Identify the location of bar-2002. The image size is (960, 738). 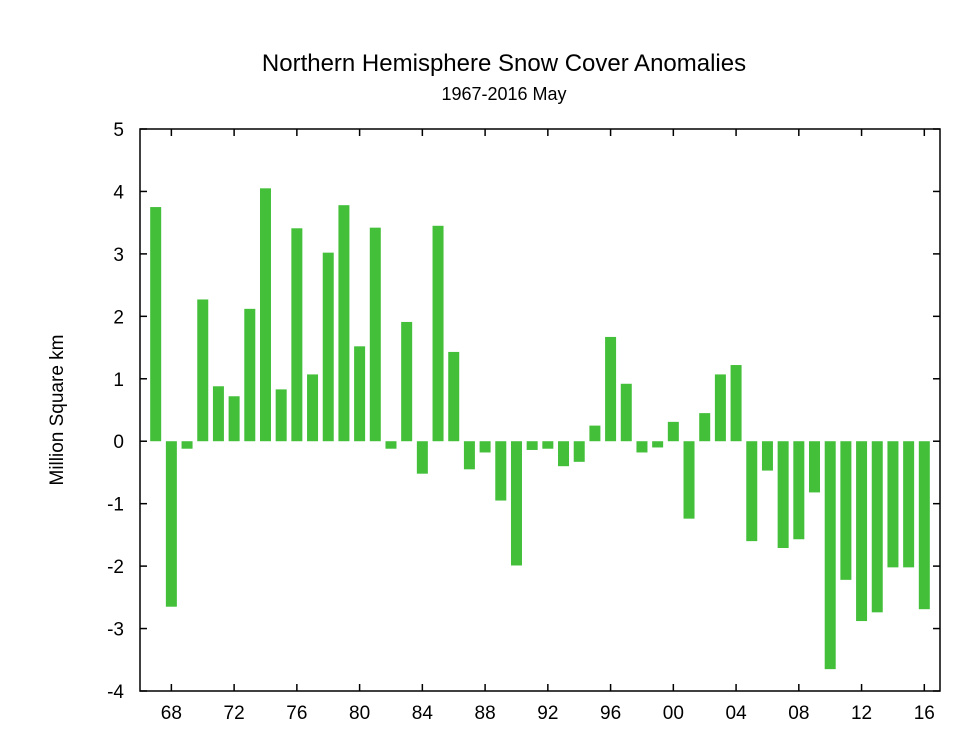
(705, 427).